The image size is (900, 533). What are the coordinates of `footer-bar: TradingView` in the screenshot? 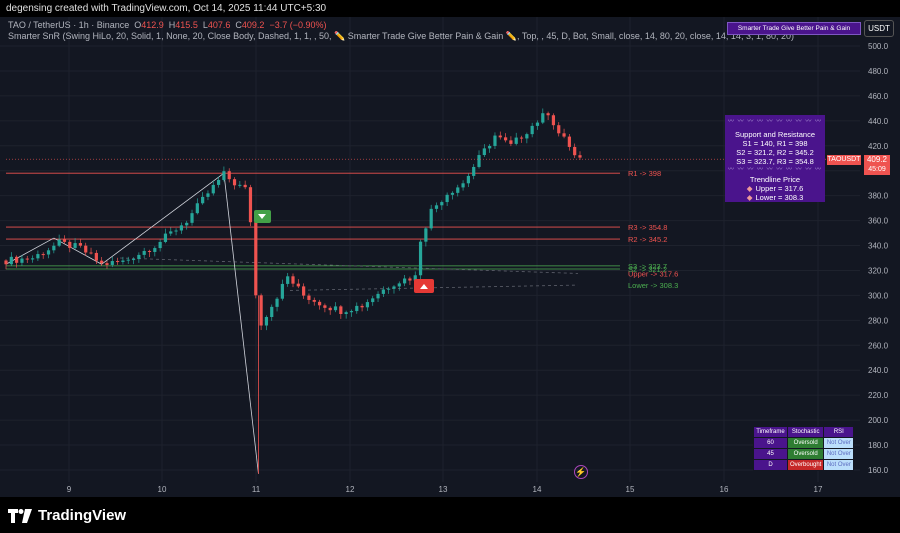 It's located at (450, 515).